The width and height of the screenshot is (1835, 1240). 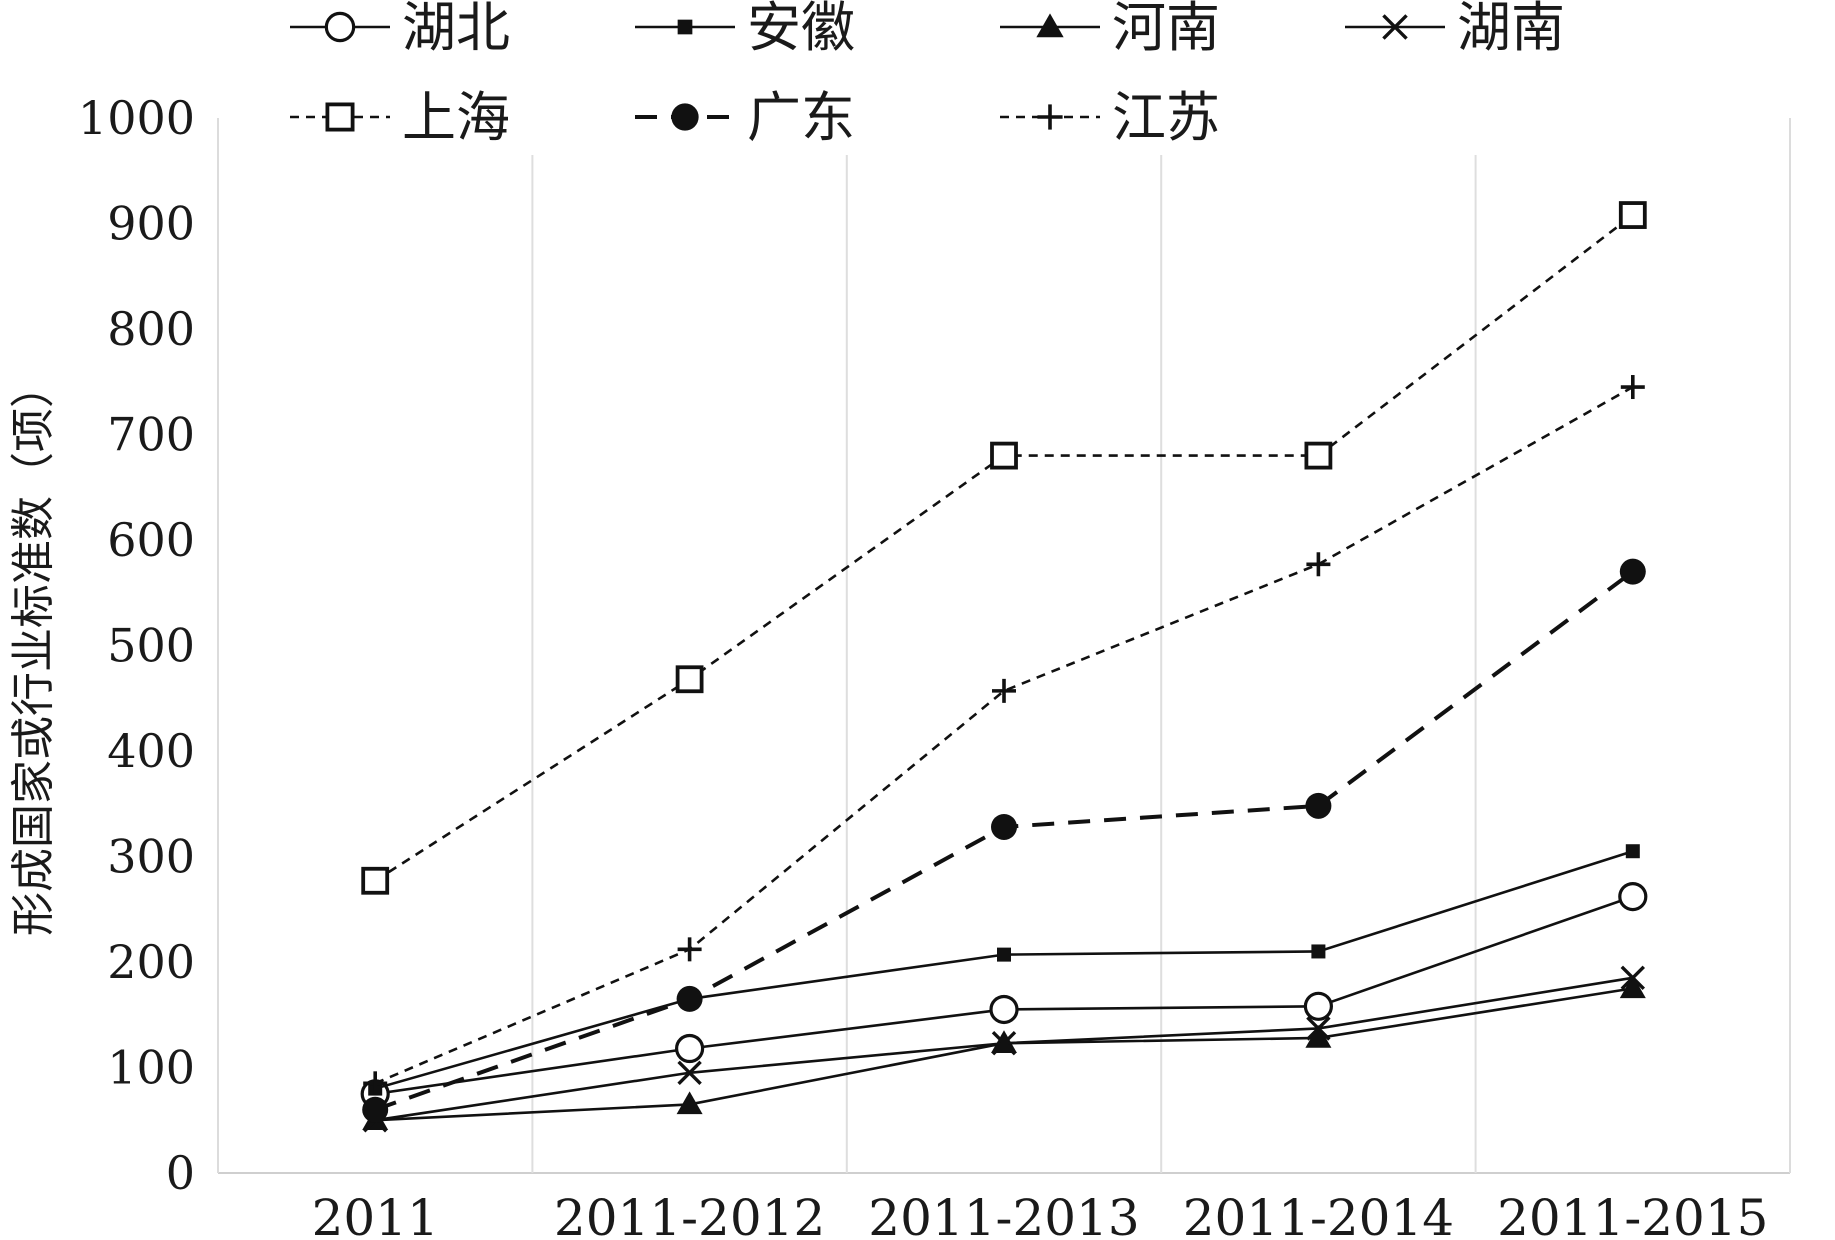 What do you see at coordinates (151, 646) in the screenshot?
I see `y-tick-label: 500` at bounding box center [151, 646].